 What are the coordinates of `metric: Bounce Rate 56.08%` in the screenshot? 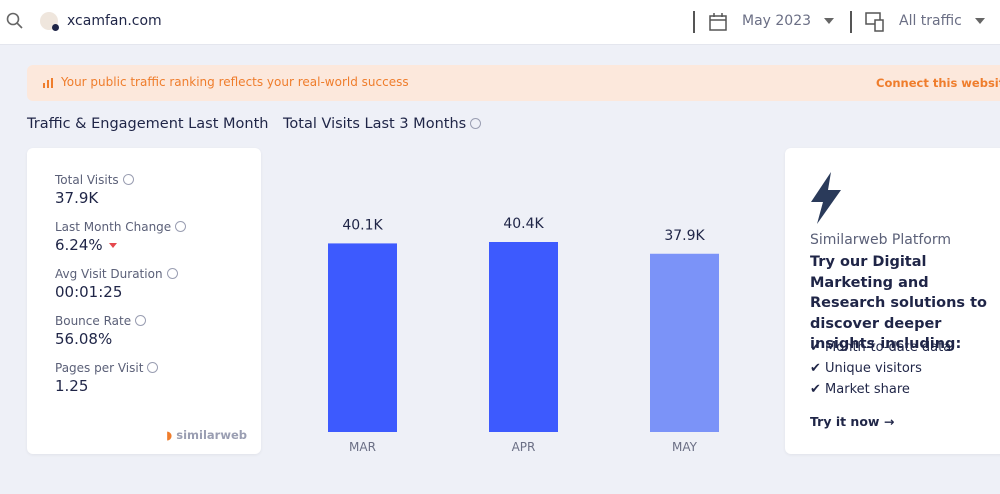 It's located at (158, 331).